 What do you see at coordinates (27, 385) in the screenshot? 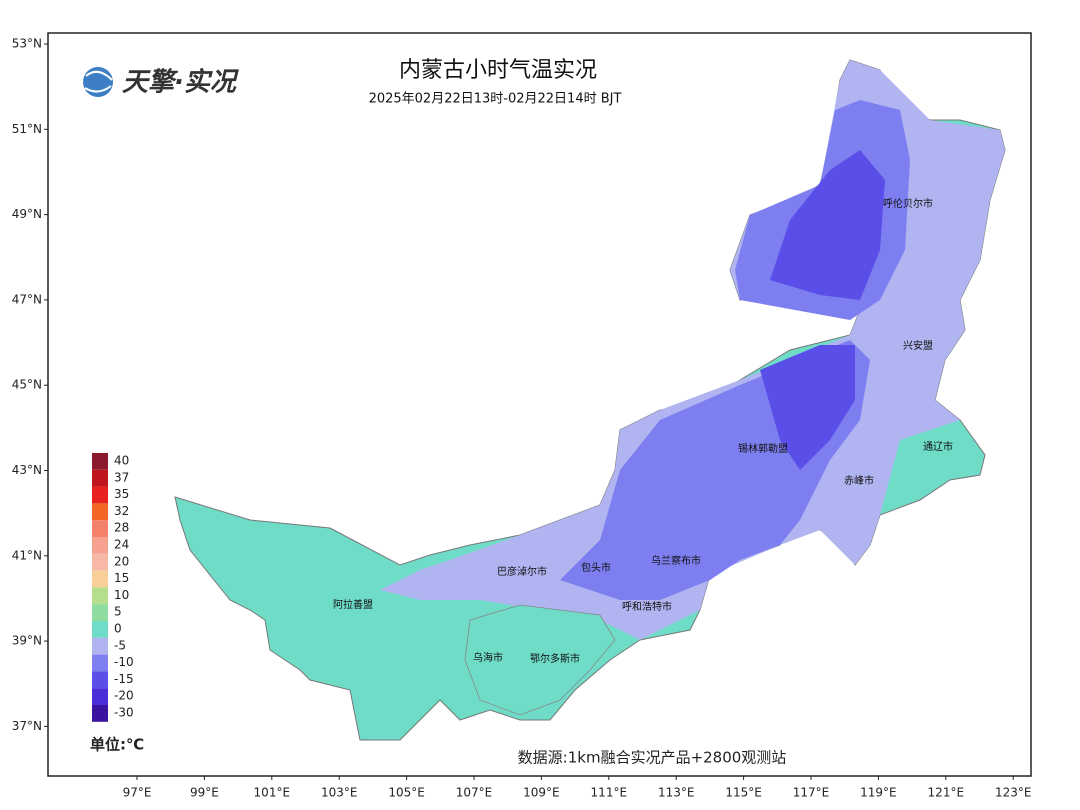
I see `lat-label: 45°N` at bounding box center [27, 385].